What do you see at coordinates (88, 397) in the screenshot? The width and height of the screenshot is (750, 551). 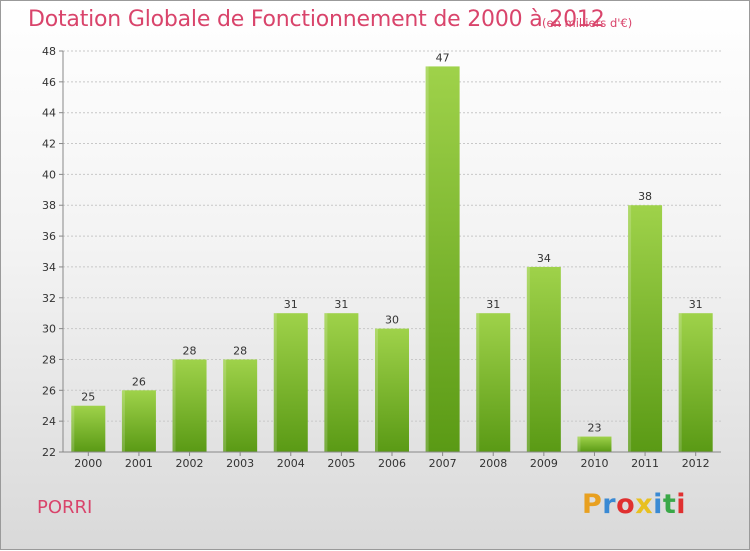 I see `bar-value-label: 25` at bounding box center [88, 397].